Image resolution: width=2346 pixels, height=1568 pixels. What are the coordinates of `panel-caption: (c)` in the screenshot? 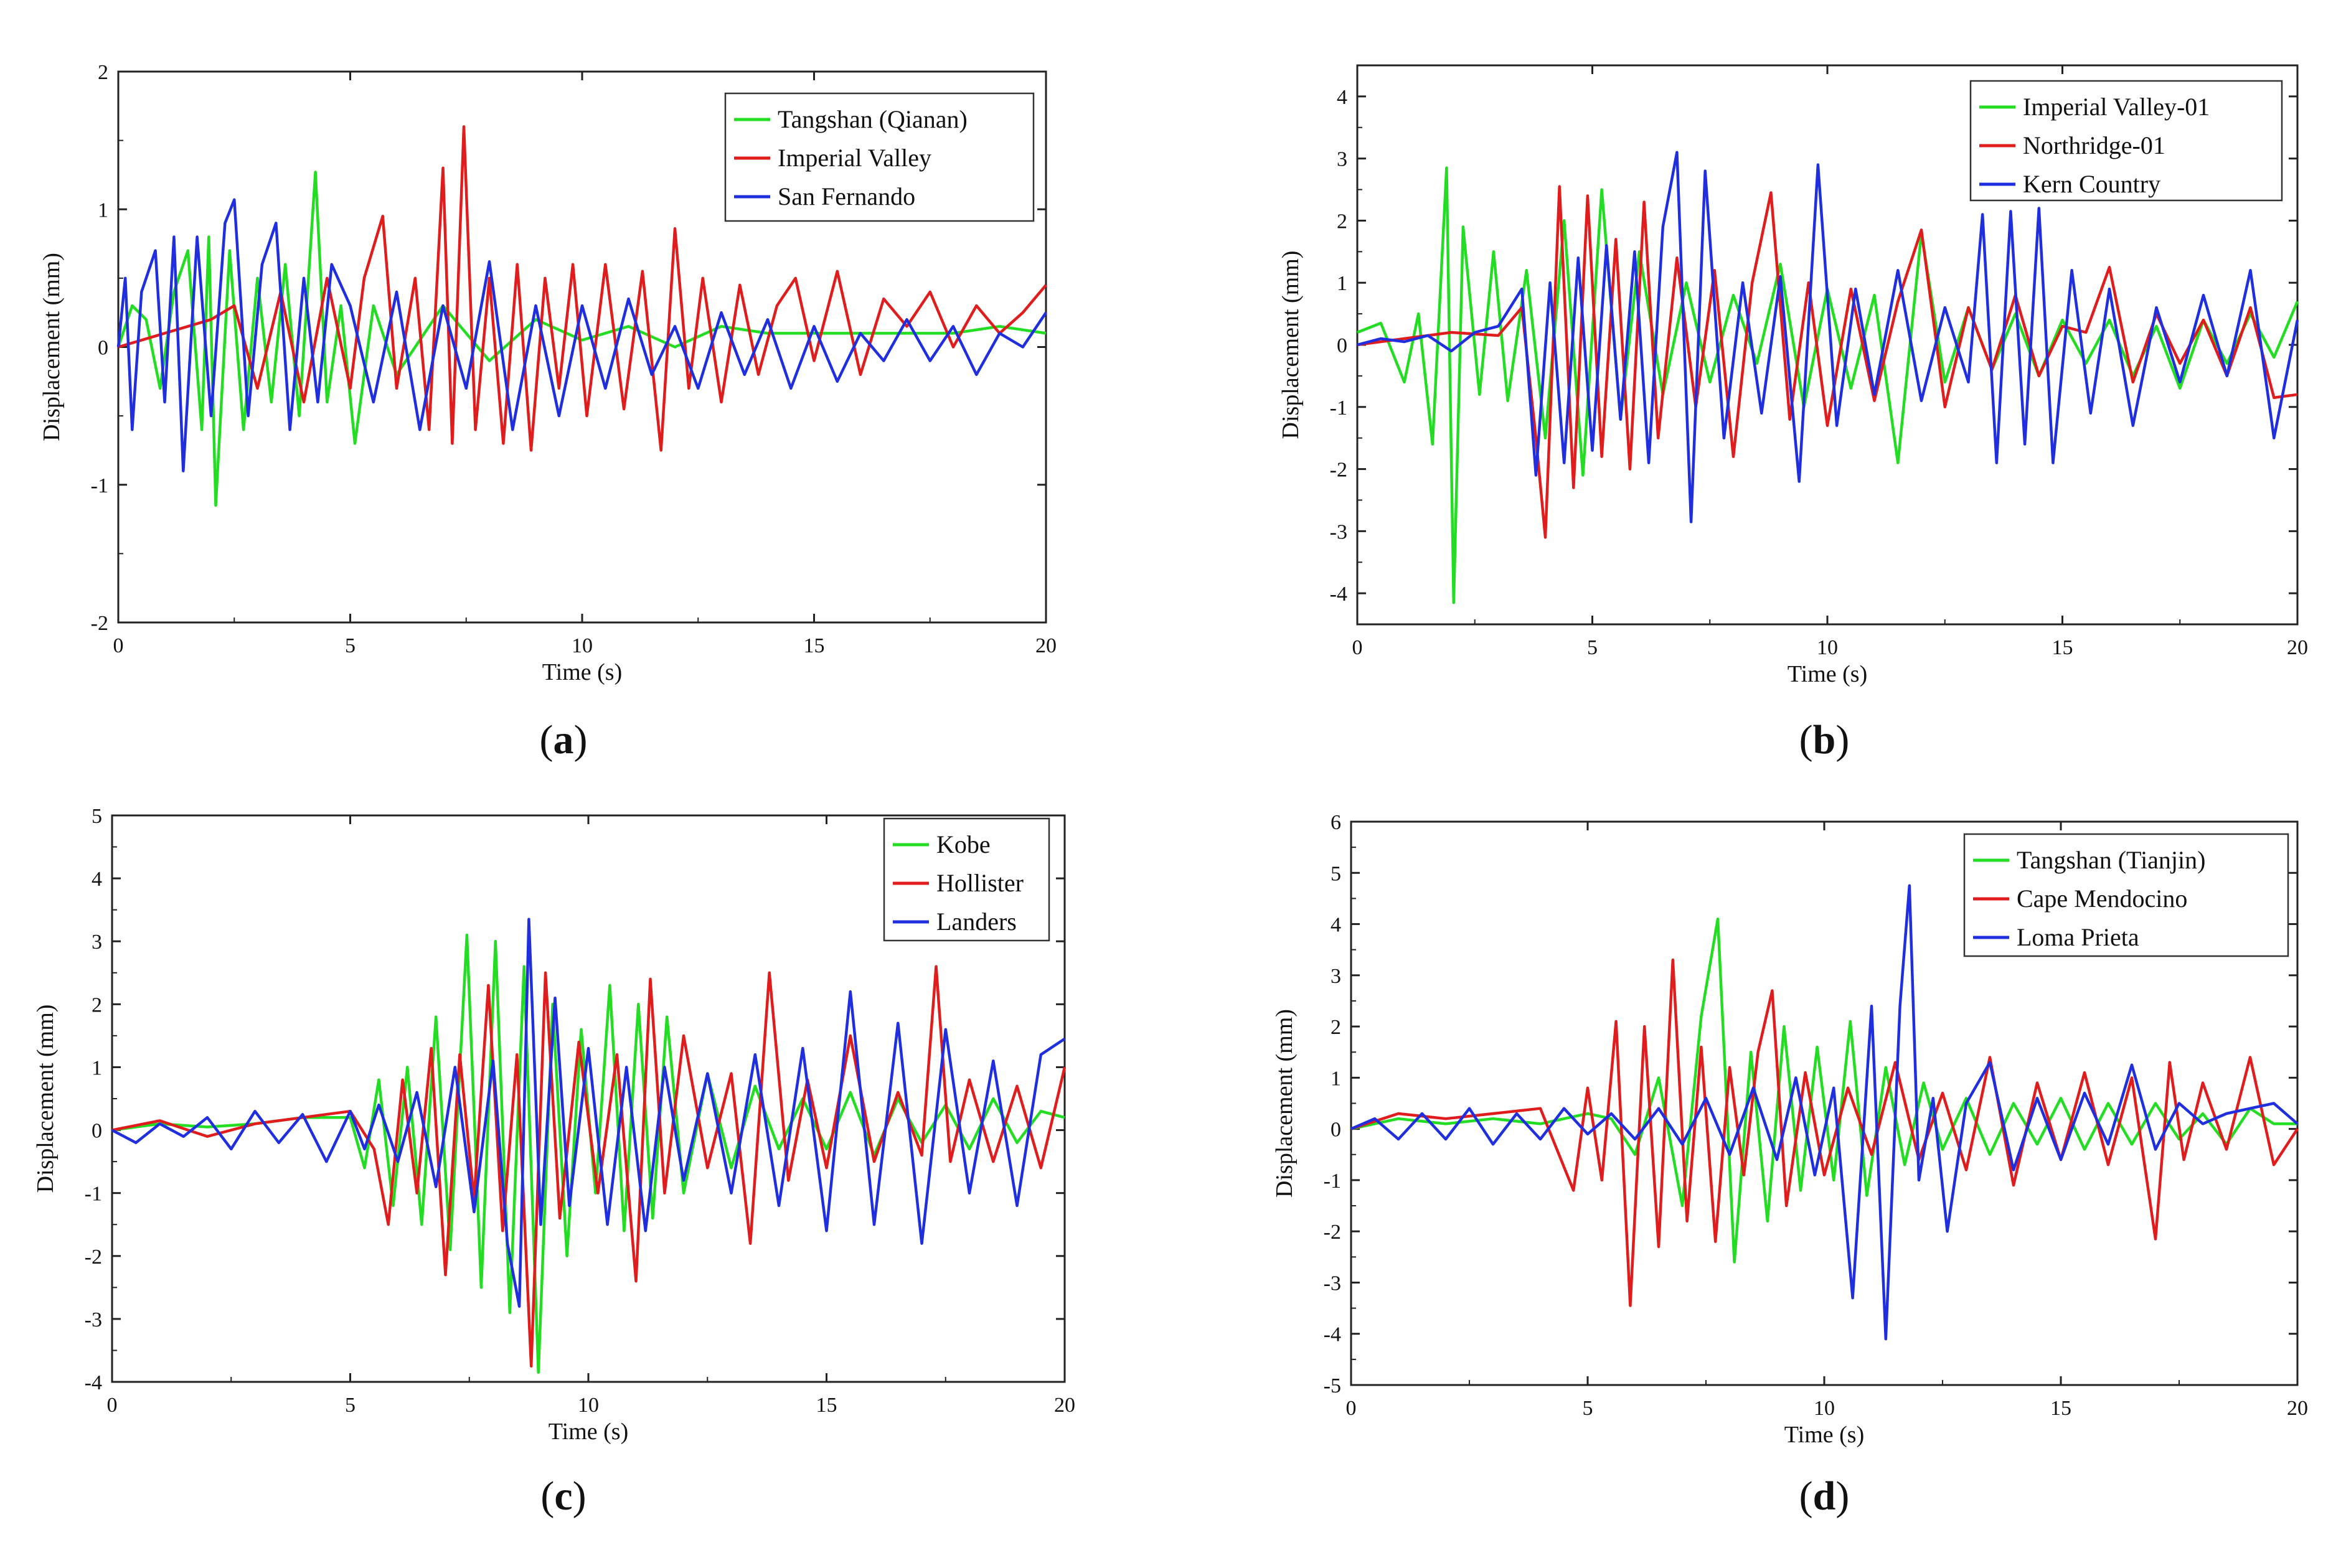 It's located at (563, 1496).